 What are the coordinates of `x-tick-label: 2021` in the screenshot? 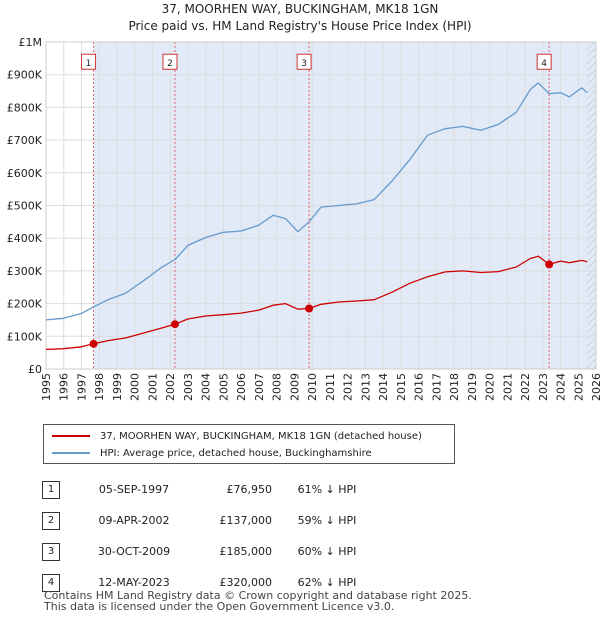 It's located at (507, 387).